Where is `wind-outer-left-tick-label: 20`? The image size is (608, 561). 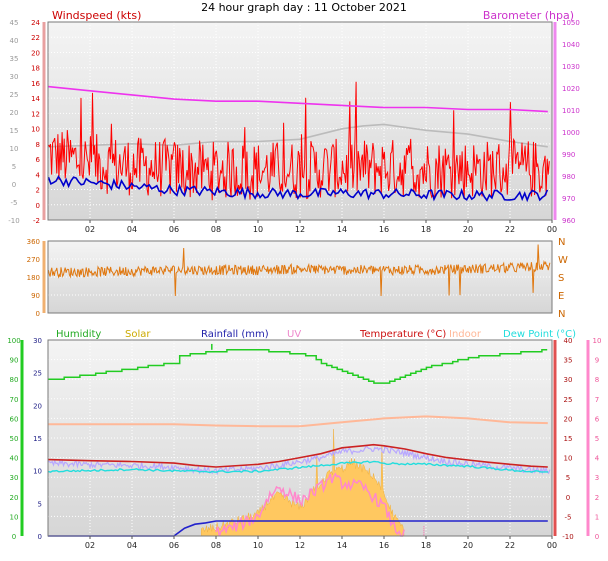
wind-outer-left-tick-label: 20 is located at coordinates (14, 113).